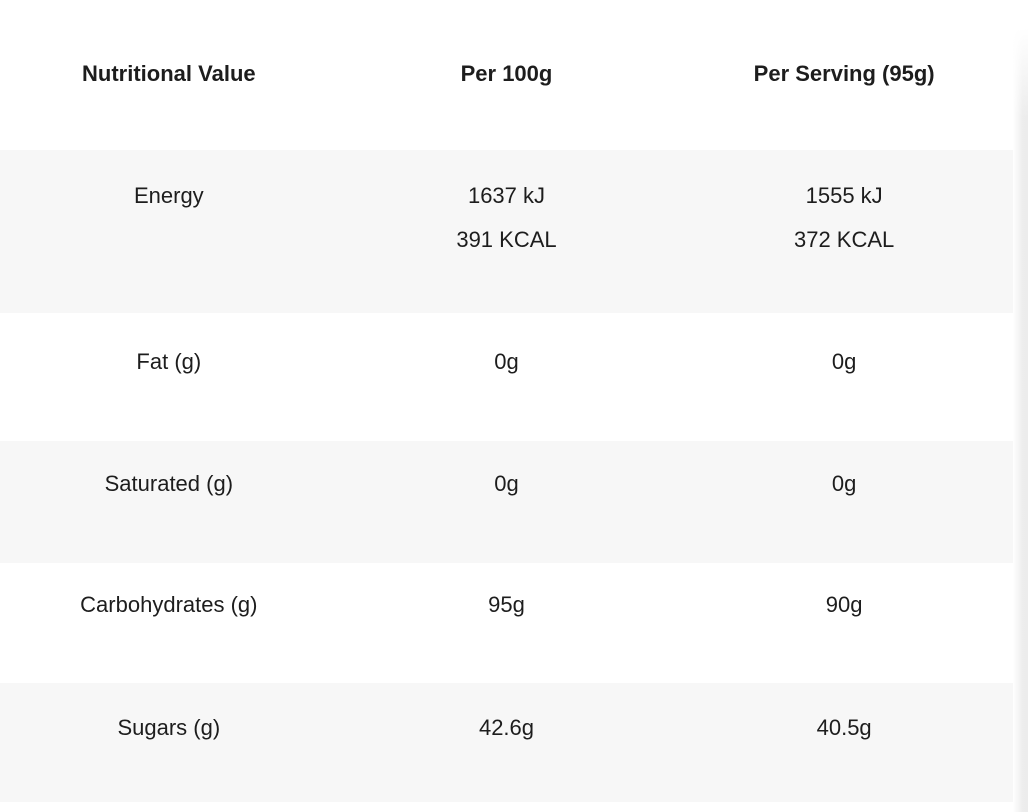 The image size is (1028, 812). Describe the element at coordinates (506, 361) in the screenshot. I see `fat-per-100g-value: 0g` at that location.